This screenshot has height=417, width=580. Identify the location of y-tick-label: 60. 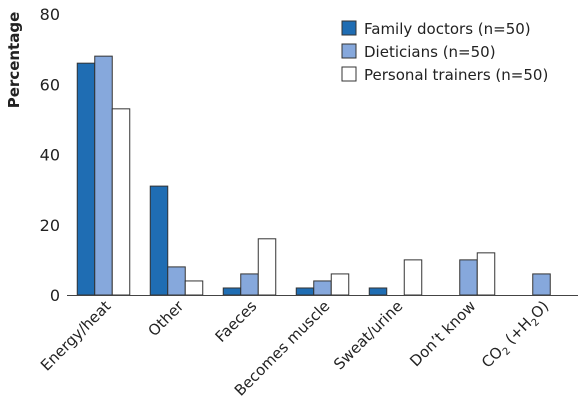
(50, 84).